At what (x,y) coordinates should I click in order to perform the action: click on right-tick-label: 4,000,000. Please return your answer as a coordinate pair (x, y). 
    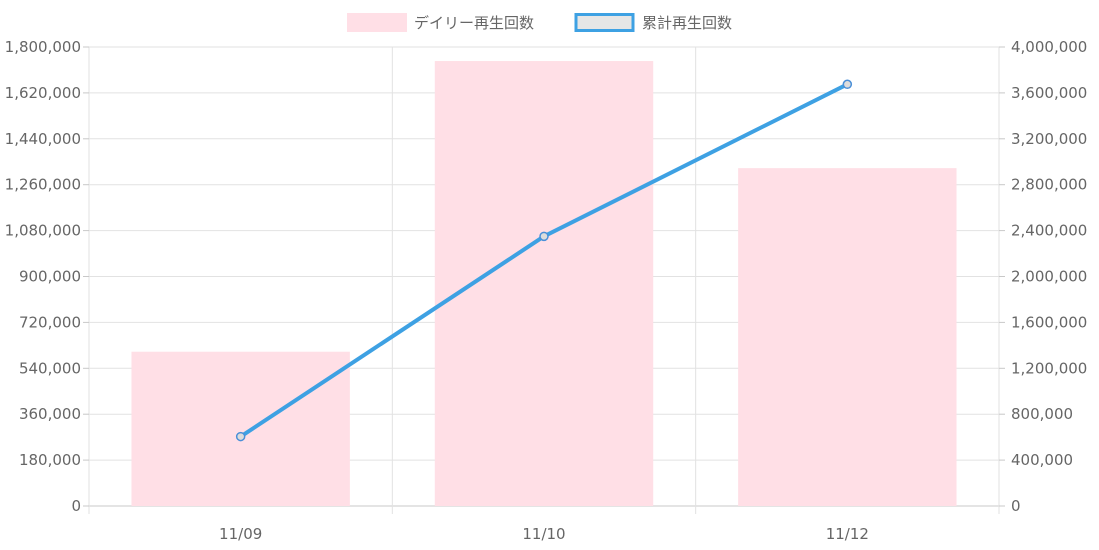
    Looking at the image, I should click on (1049, 47).